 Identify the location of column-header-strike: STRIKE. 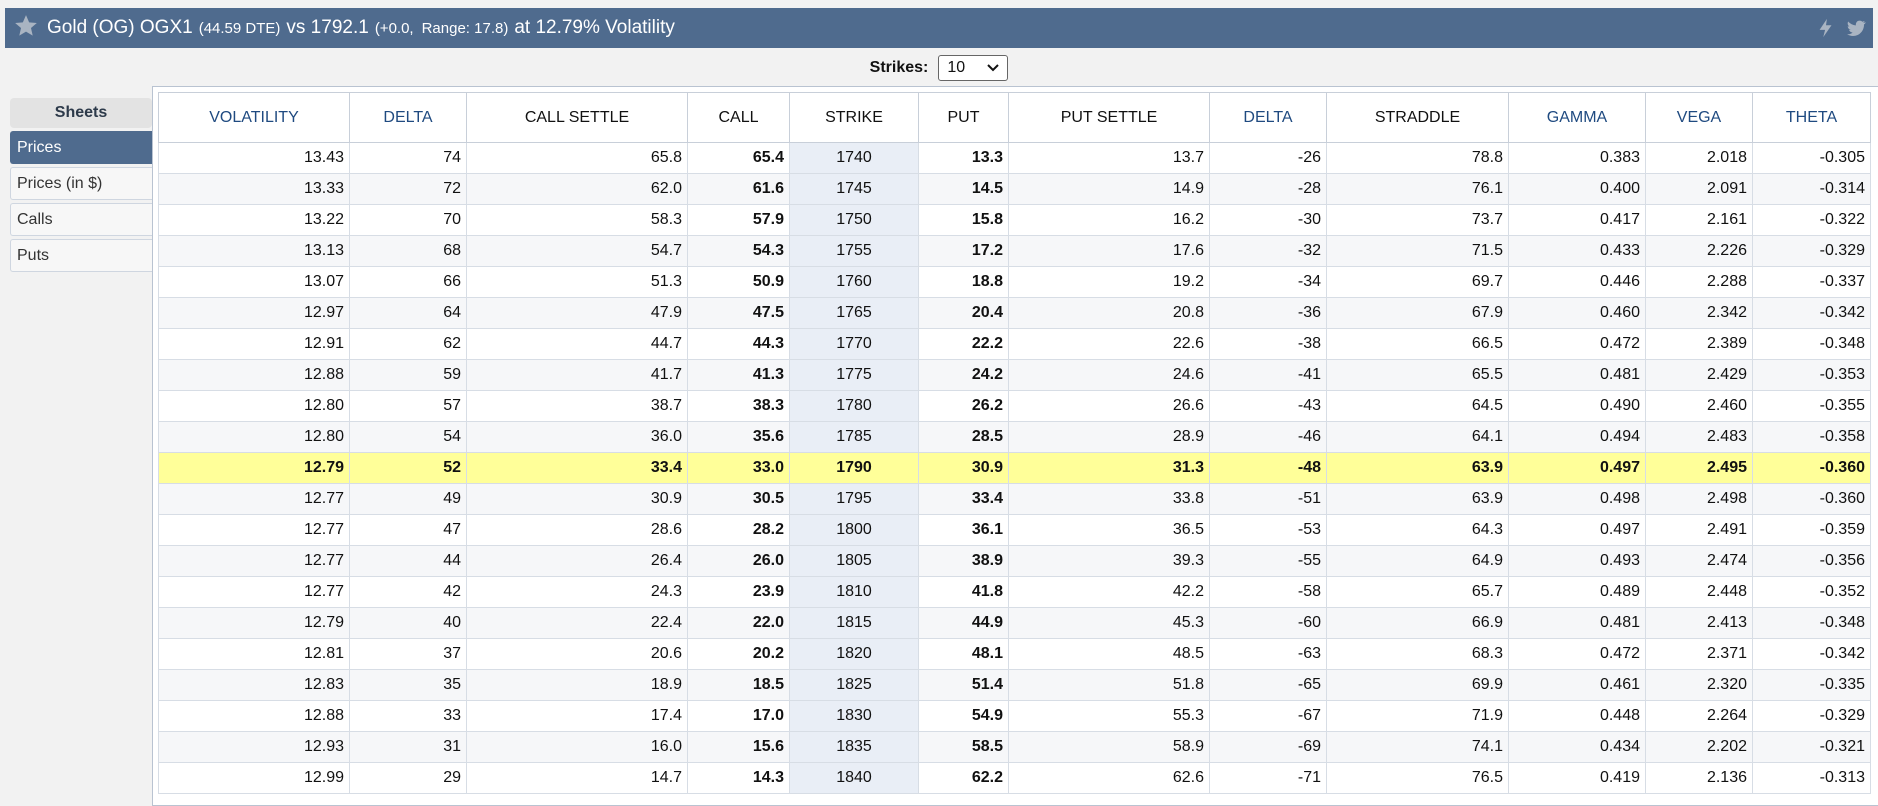
(854, 117).